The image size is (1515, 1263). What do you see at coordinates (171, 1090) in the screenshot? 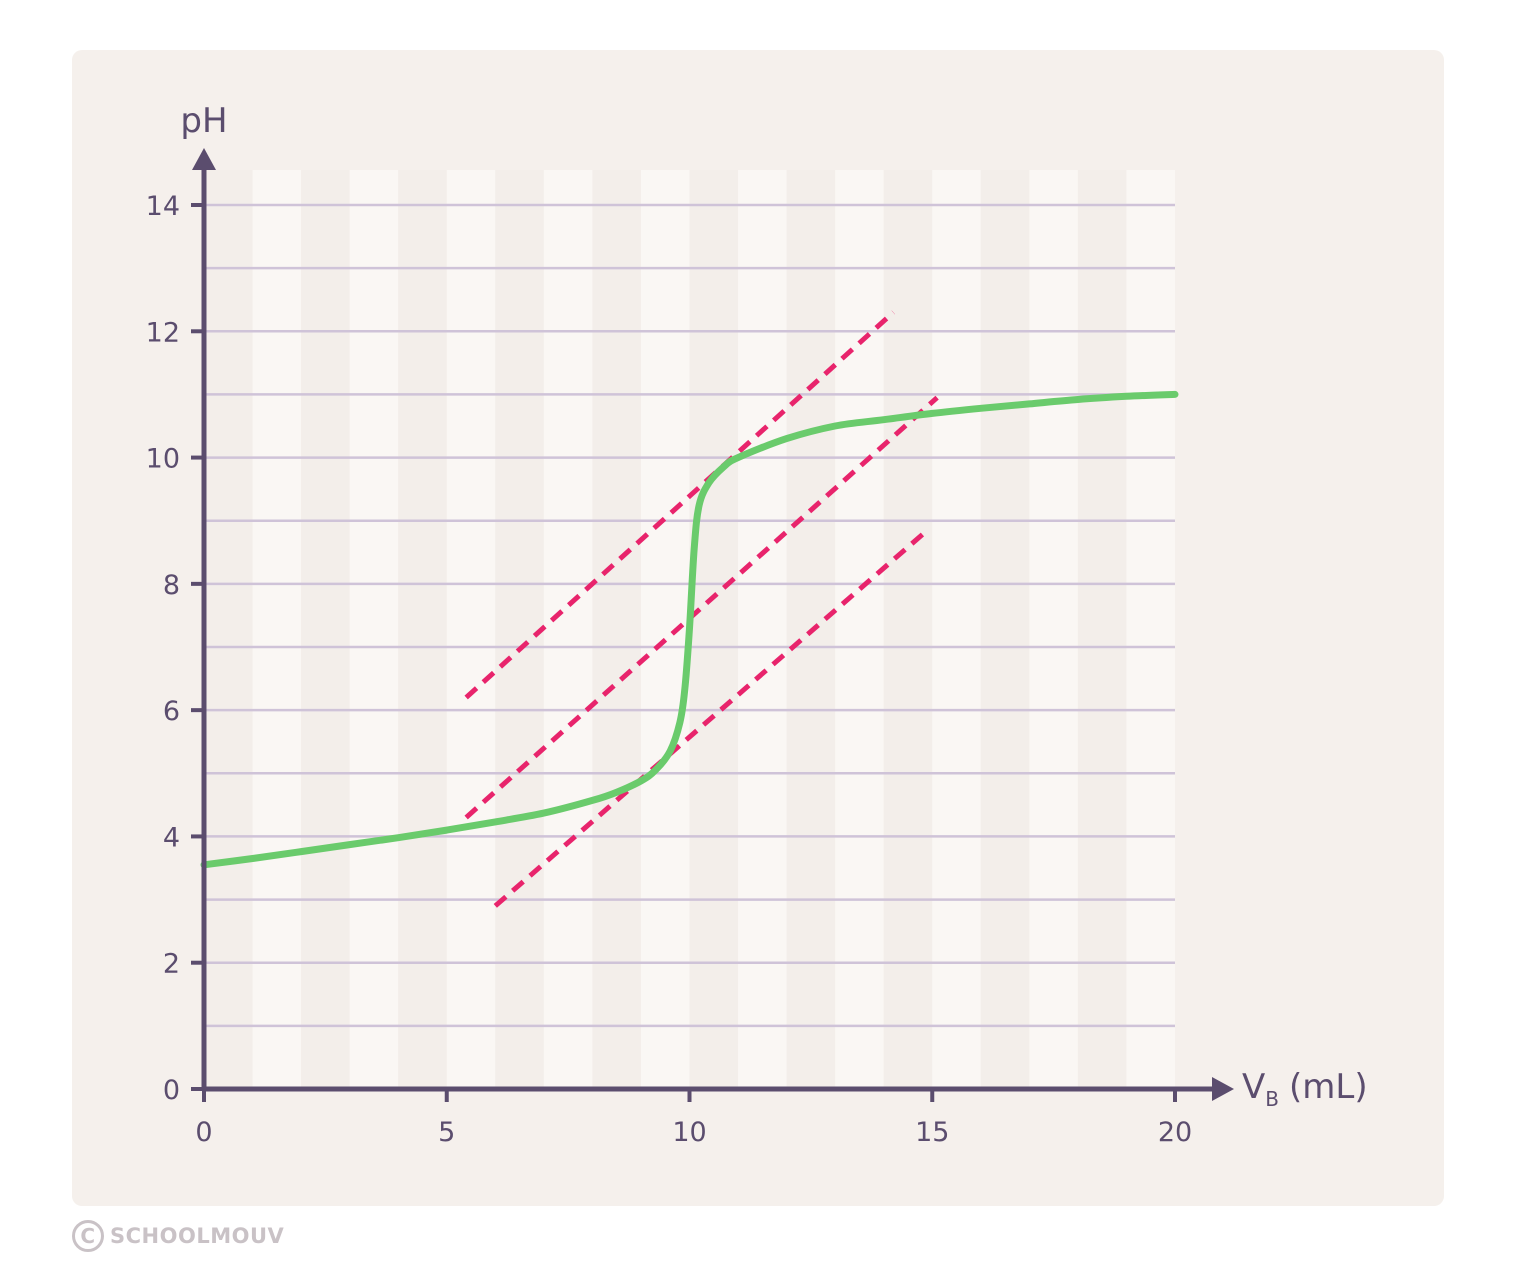
I see `y-tick-label: 0` at bounding box center [171, 1090].